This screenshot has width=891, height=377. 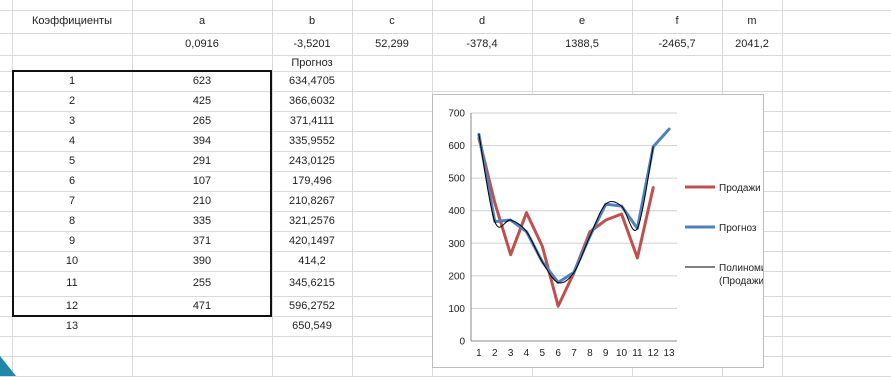 What do you see at coordinates (72, 283) in the screenshot?
I see `row-index-cell: 11` at bounding box center [72, 283].